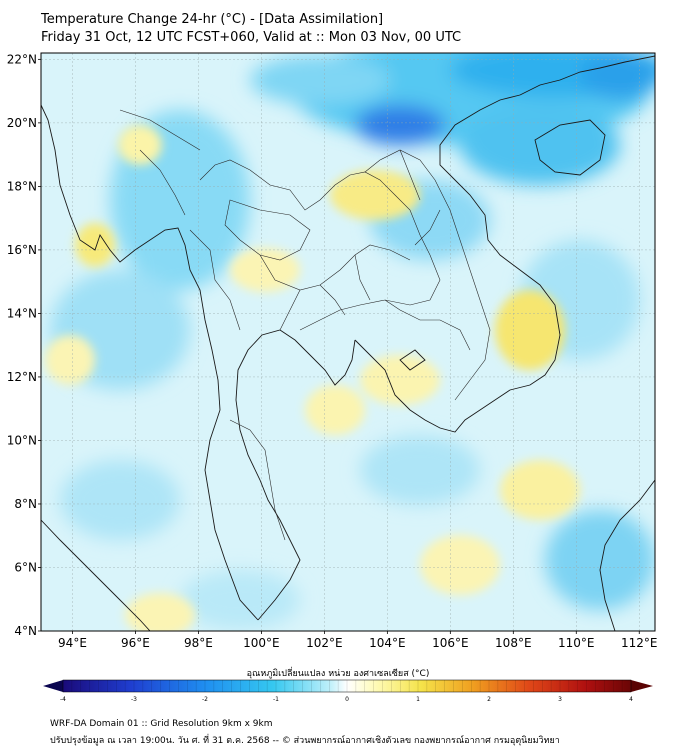 The height and width of the screenshot is (756, 676). Describe the element at coordinates (134, 699) in the screenshot. I see `colorbar-tick-label: -3` at that location.